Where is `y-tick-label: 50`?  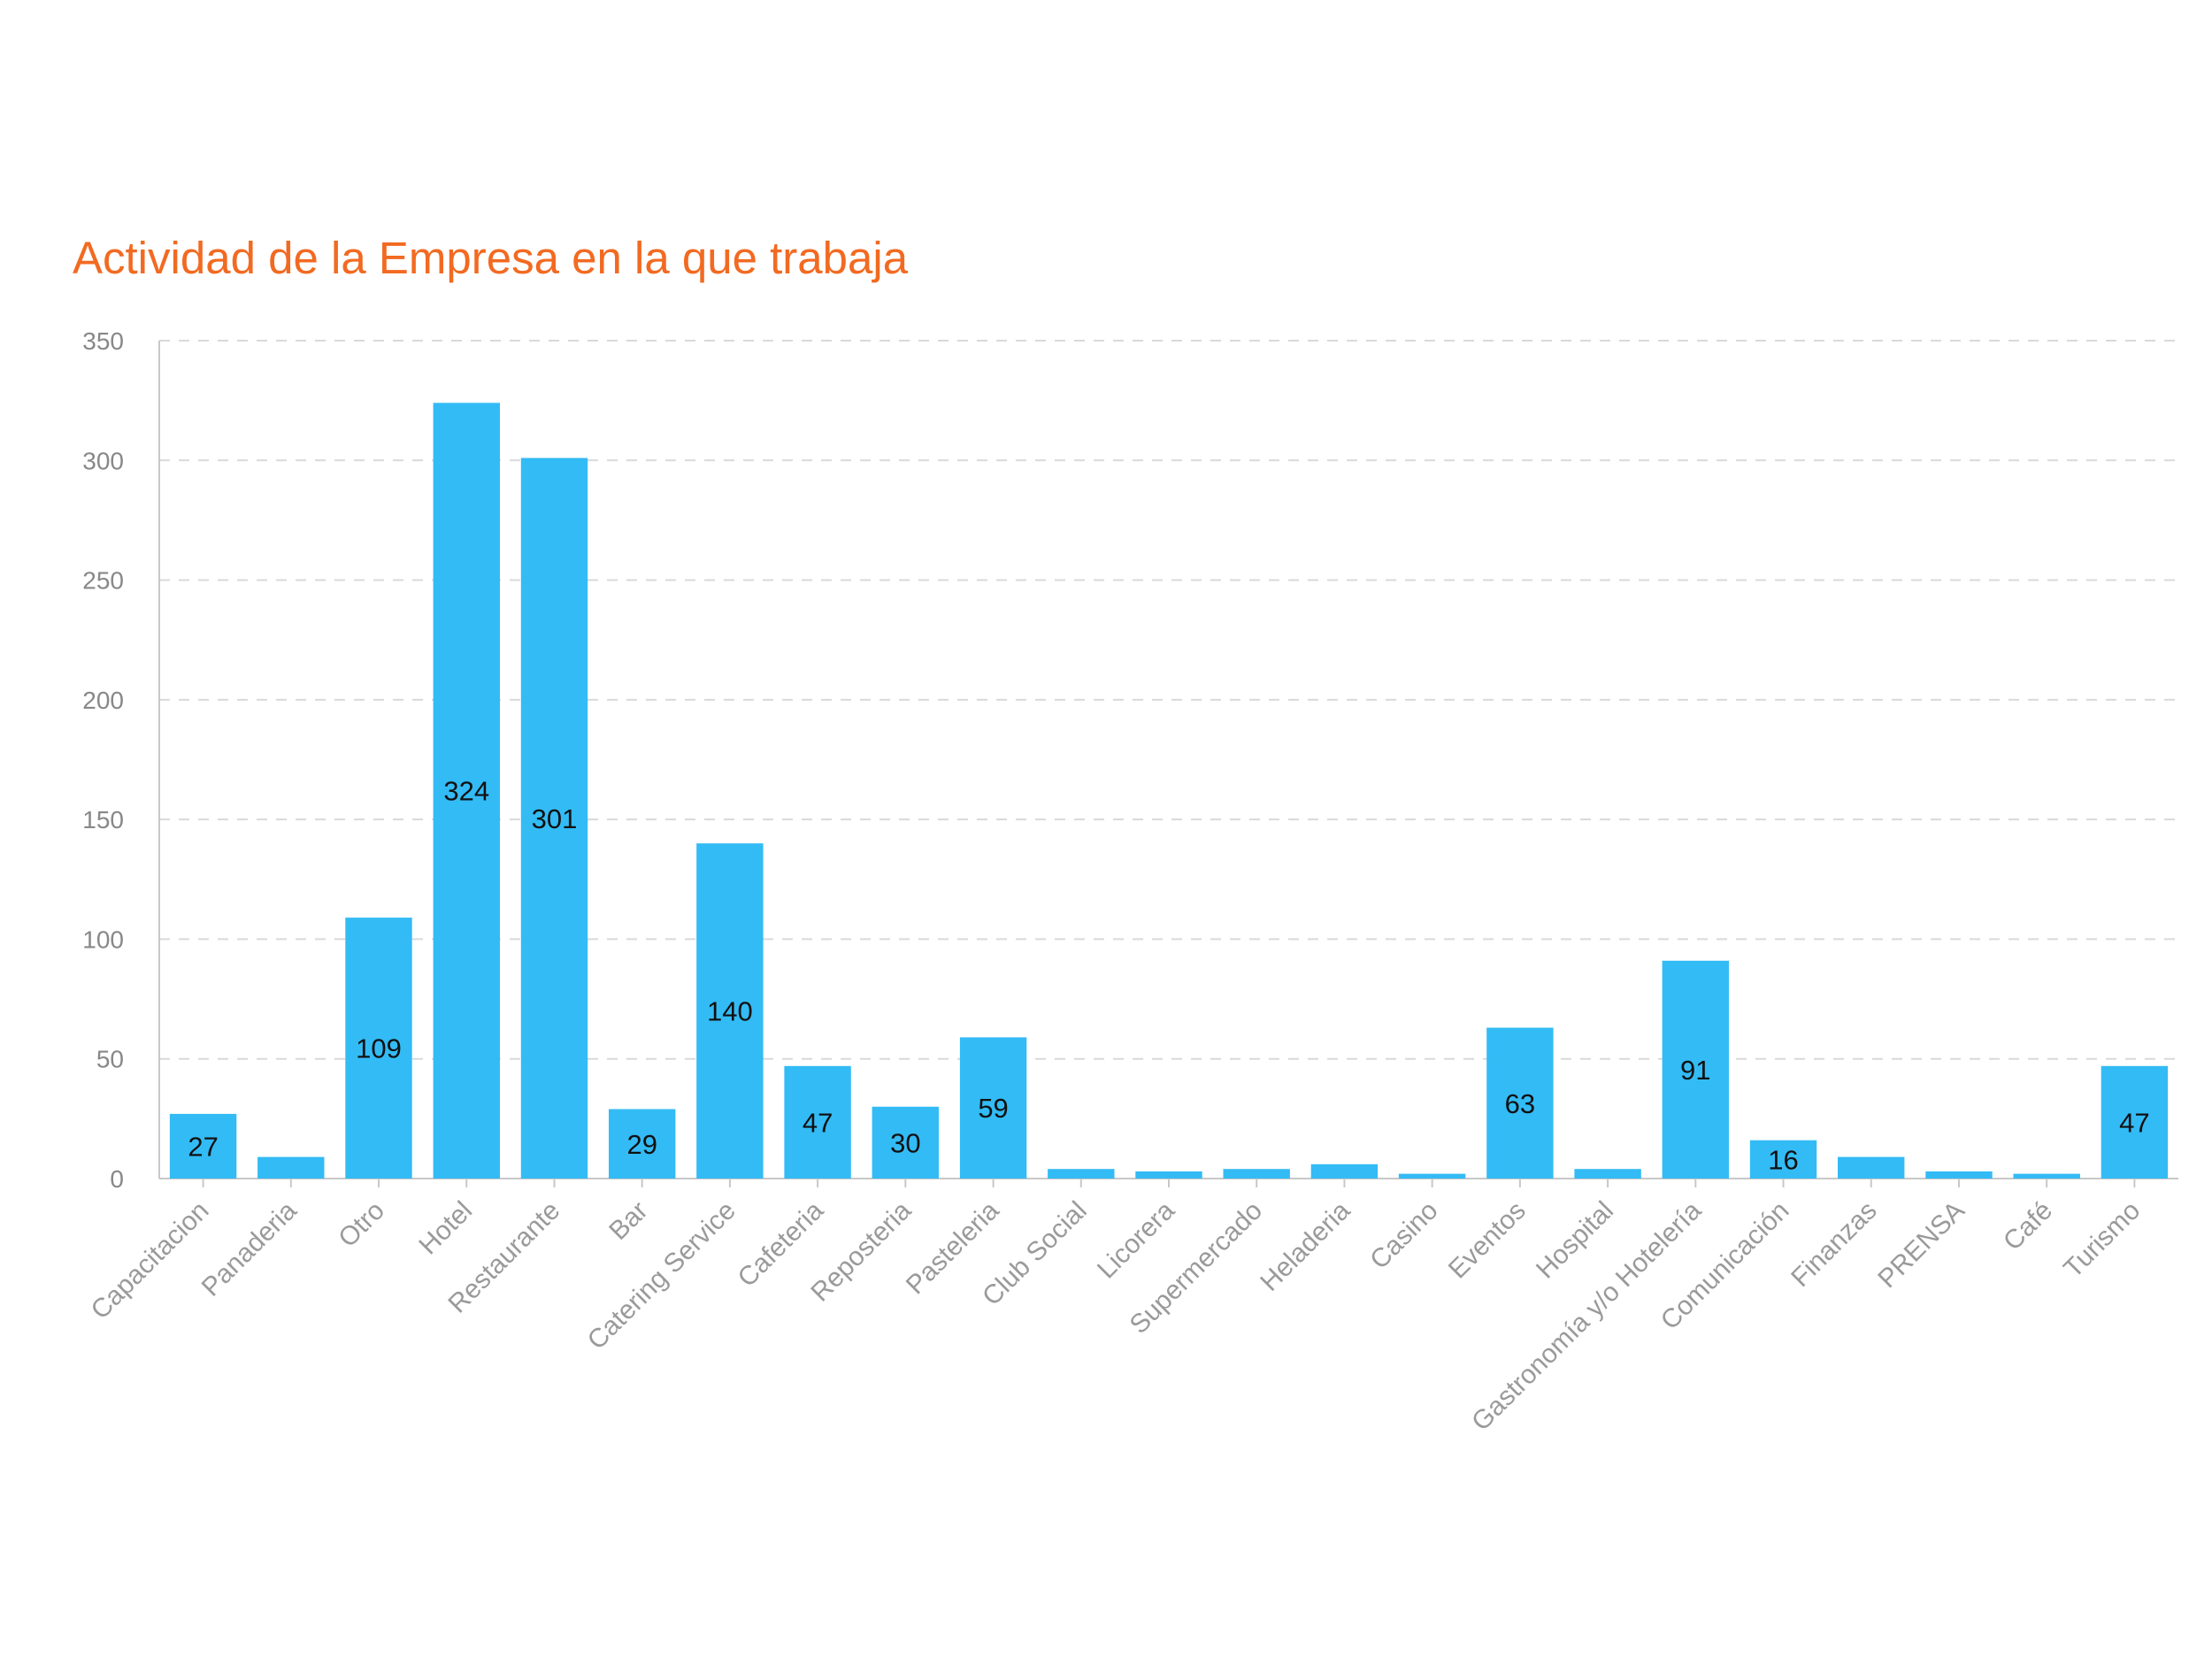
y-tick-label: 50 is located at coordinates (110, 1060).